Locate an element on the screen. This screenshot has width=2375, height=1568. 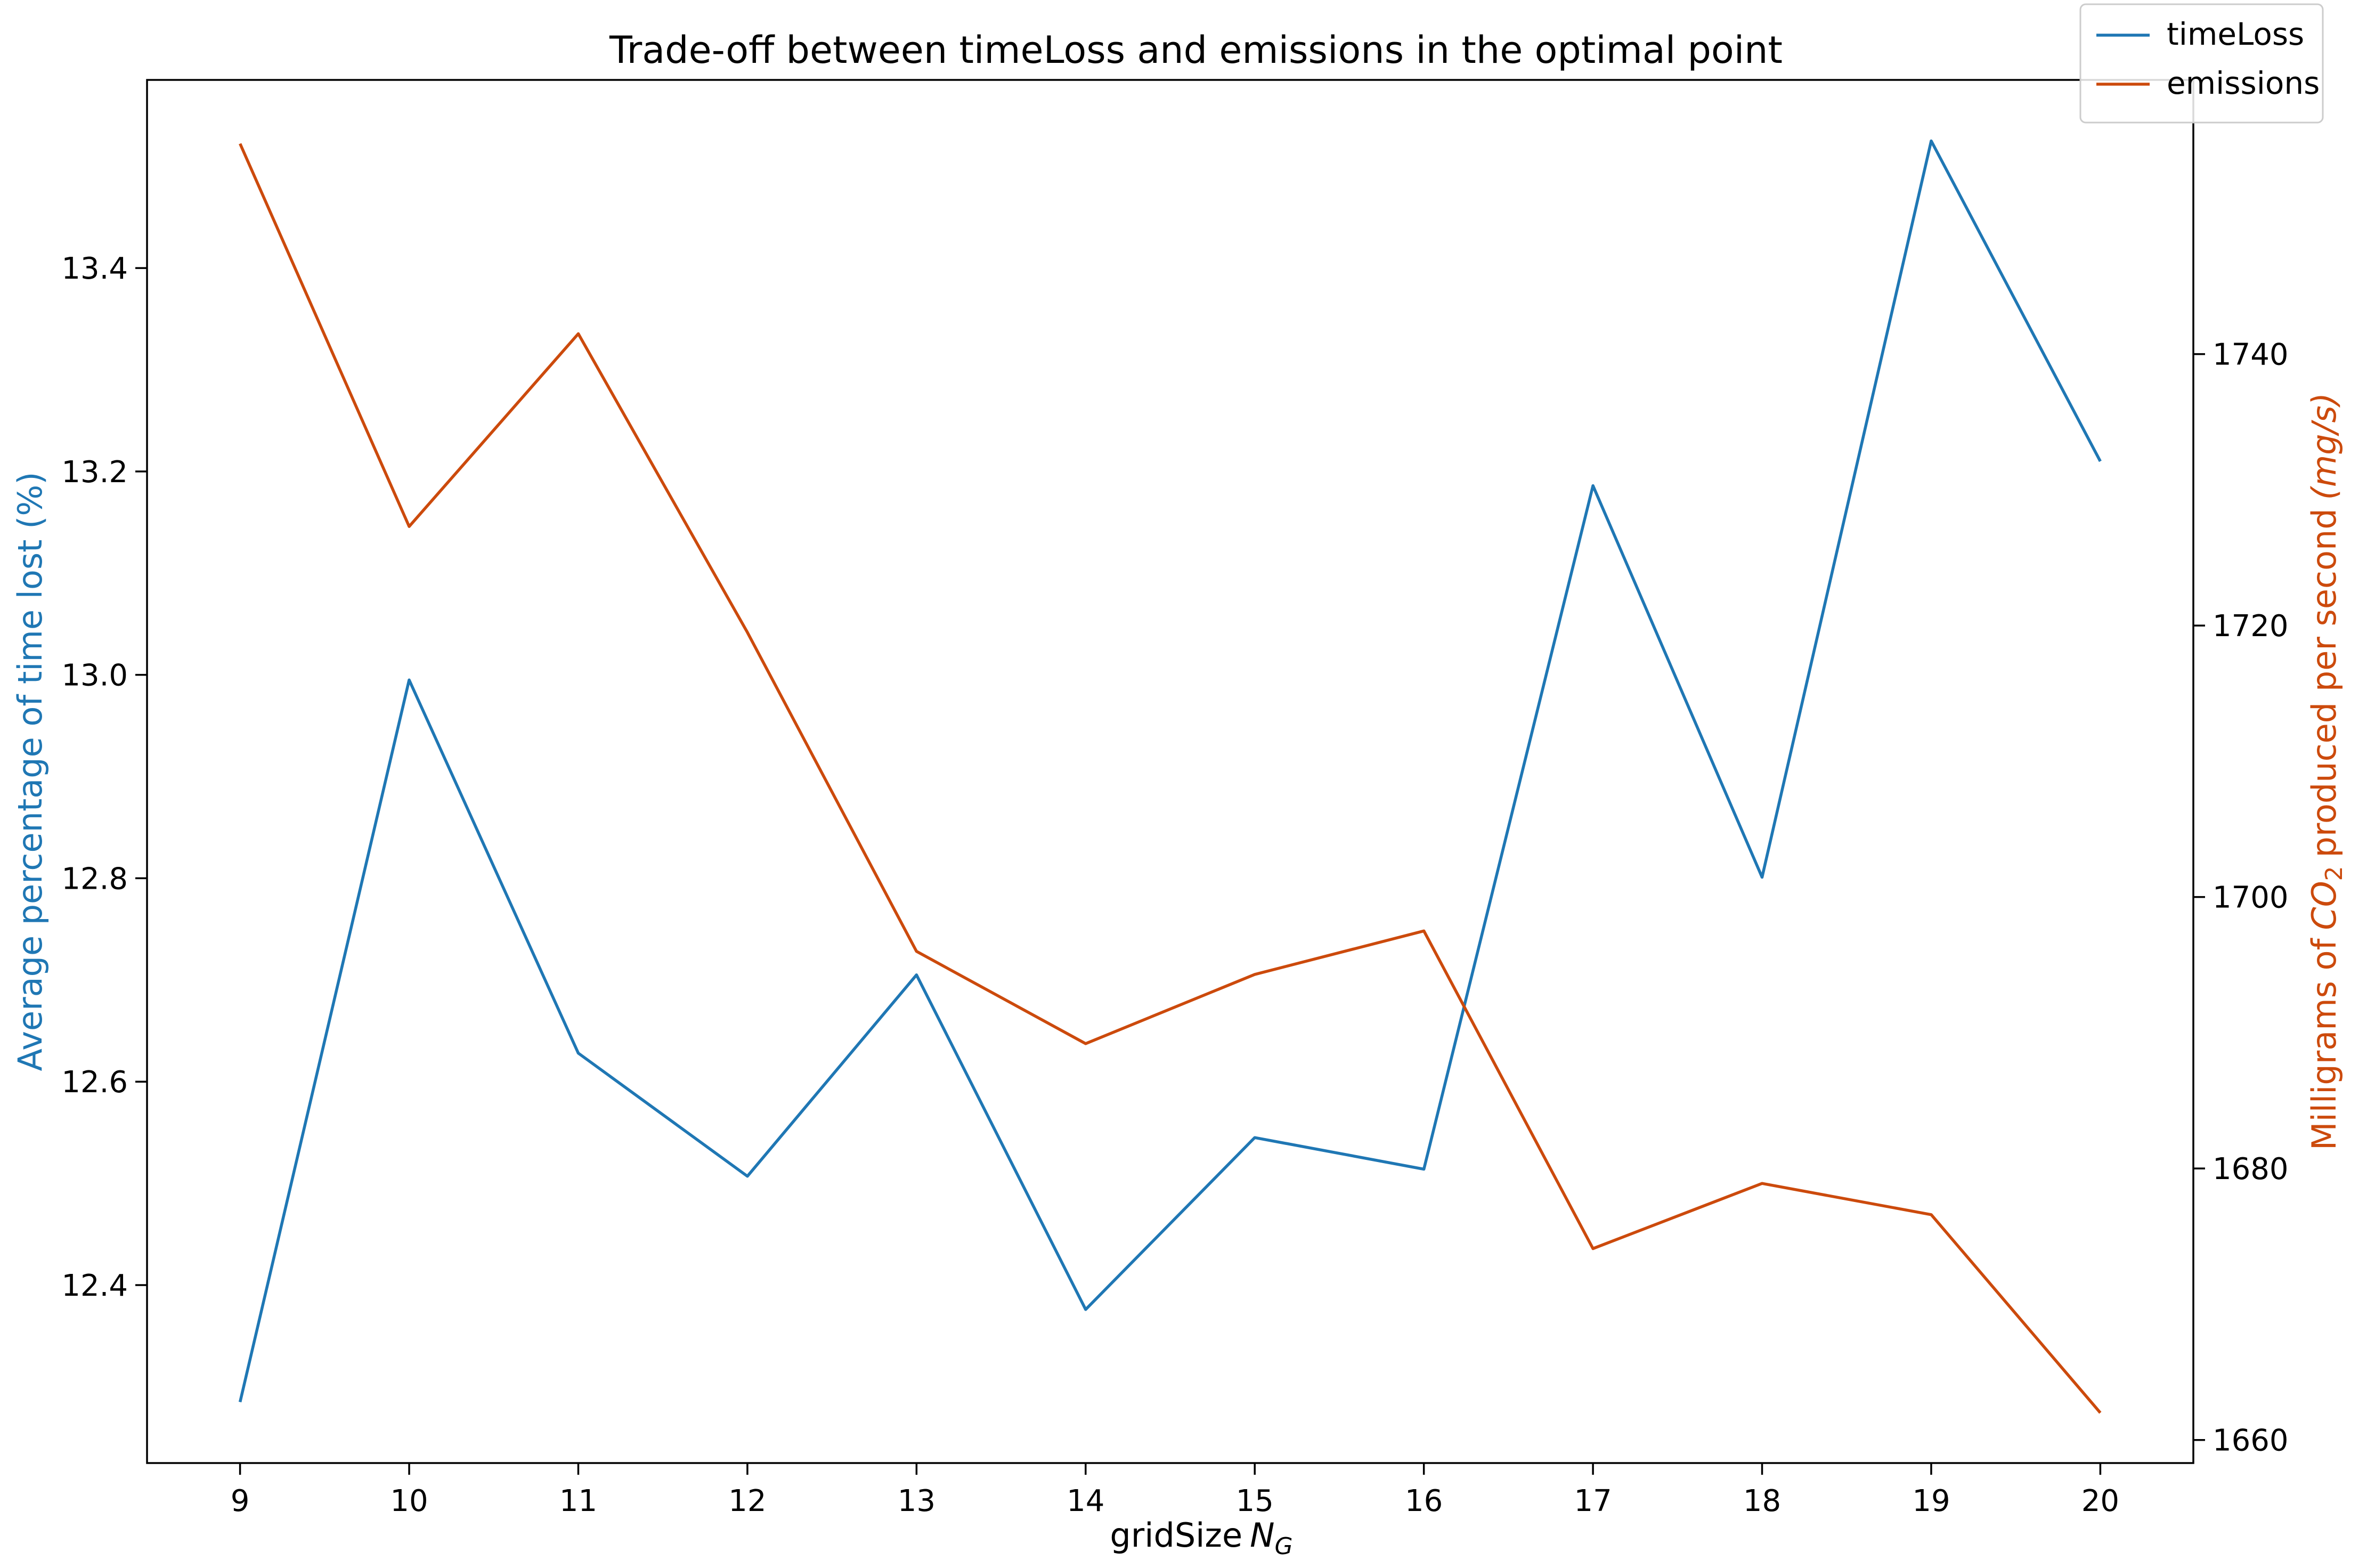
x-tick-label: 14 is located at coordinates (1085, 1501).